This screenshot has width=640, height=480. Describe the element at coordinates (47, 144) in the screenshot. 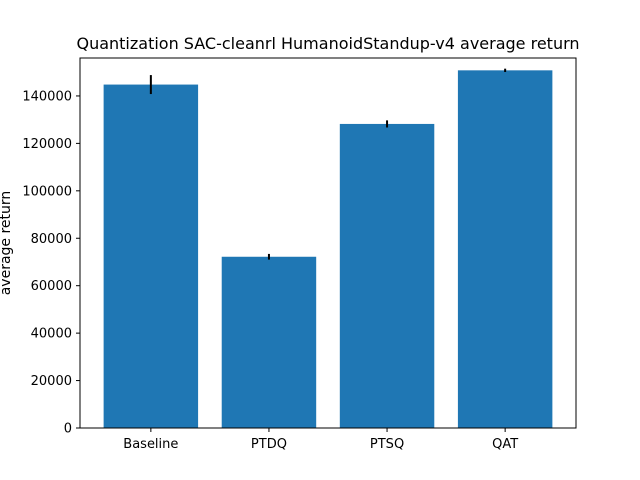

I see `y-tick-label-120000: 120000` at that location.